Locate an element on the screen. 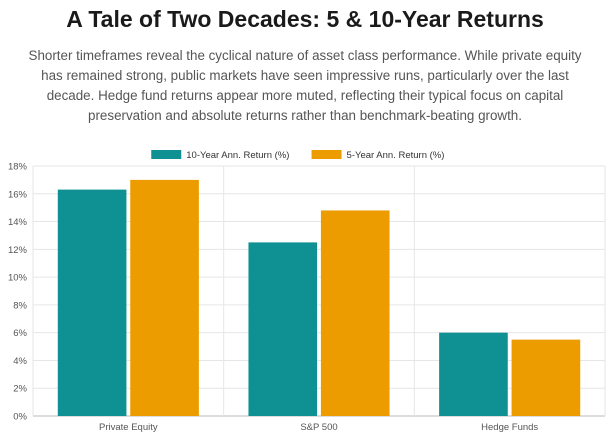 The width and height of the screenshot is (610, 444). y-tick-label: 10% is located at coordinates (18, 278).